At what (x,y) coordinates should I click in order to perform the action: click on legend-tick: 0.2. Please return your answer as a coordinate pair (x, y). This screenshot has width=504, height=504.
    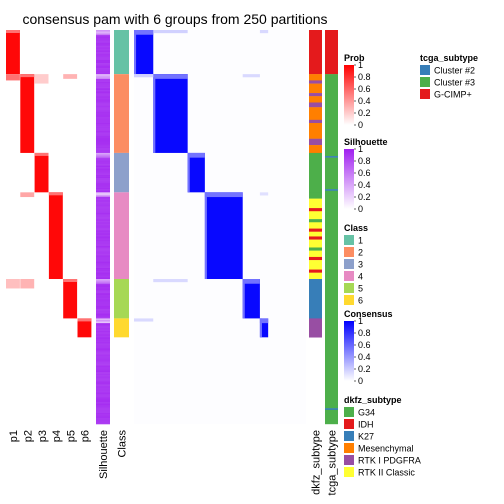
    Looking at the image, I should click on (364, 113).